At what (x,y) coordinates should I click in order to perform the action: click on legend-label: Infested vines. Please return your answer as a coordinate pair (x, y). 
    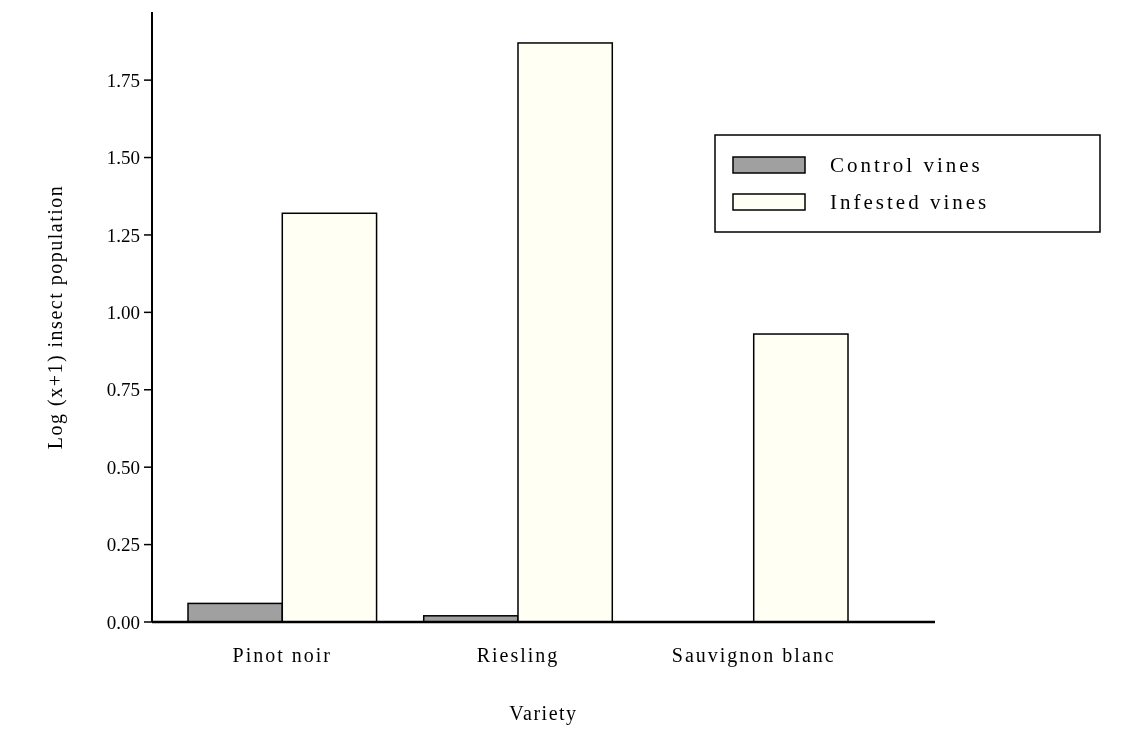
    Looking at the image, I should click on (910, 202).